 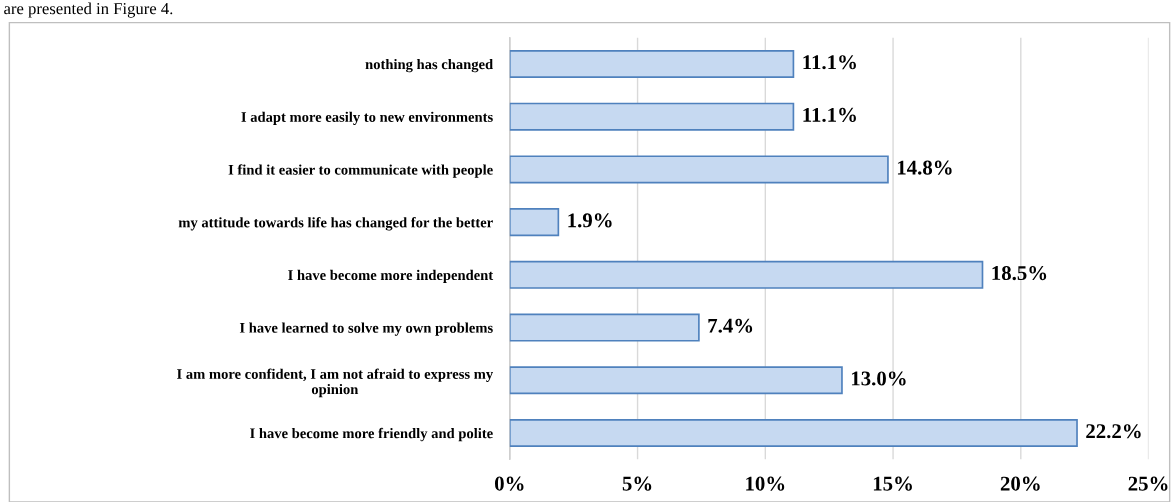 What do you see at coordinates (892, 483) in the screenshot?
I see `x-tick-label: 15%` at bounding box center [892, 483].